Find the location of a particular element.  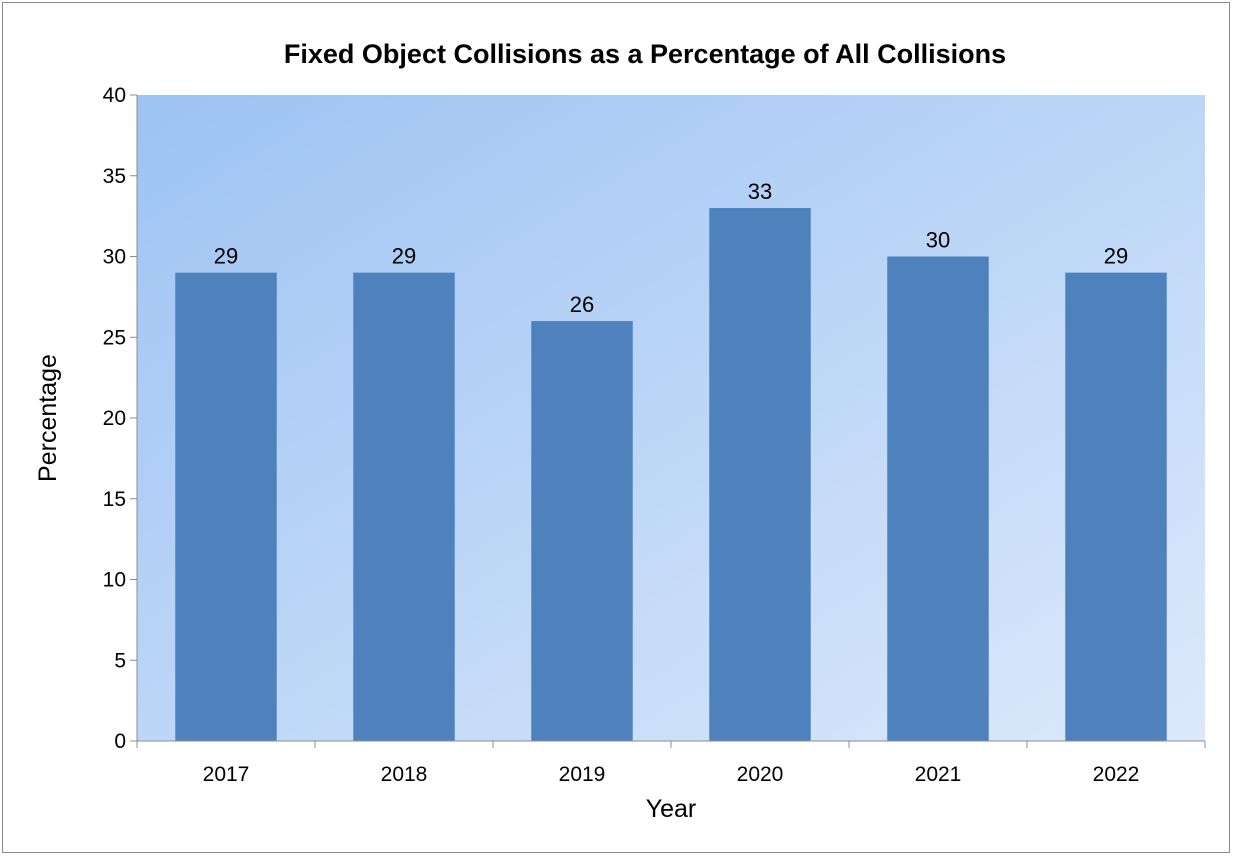

bar-2018 is located at coordinates (404, 506).